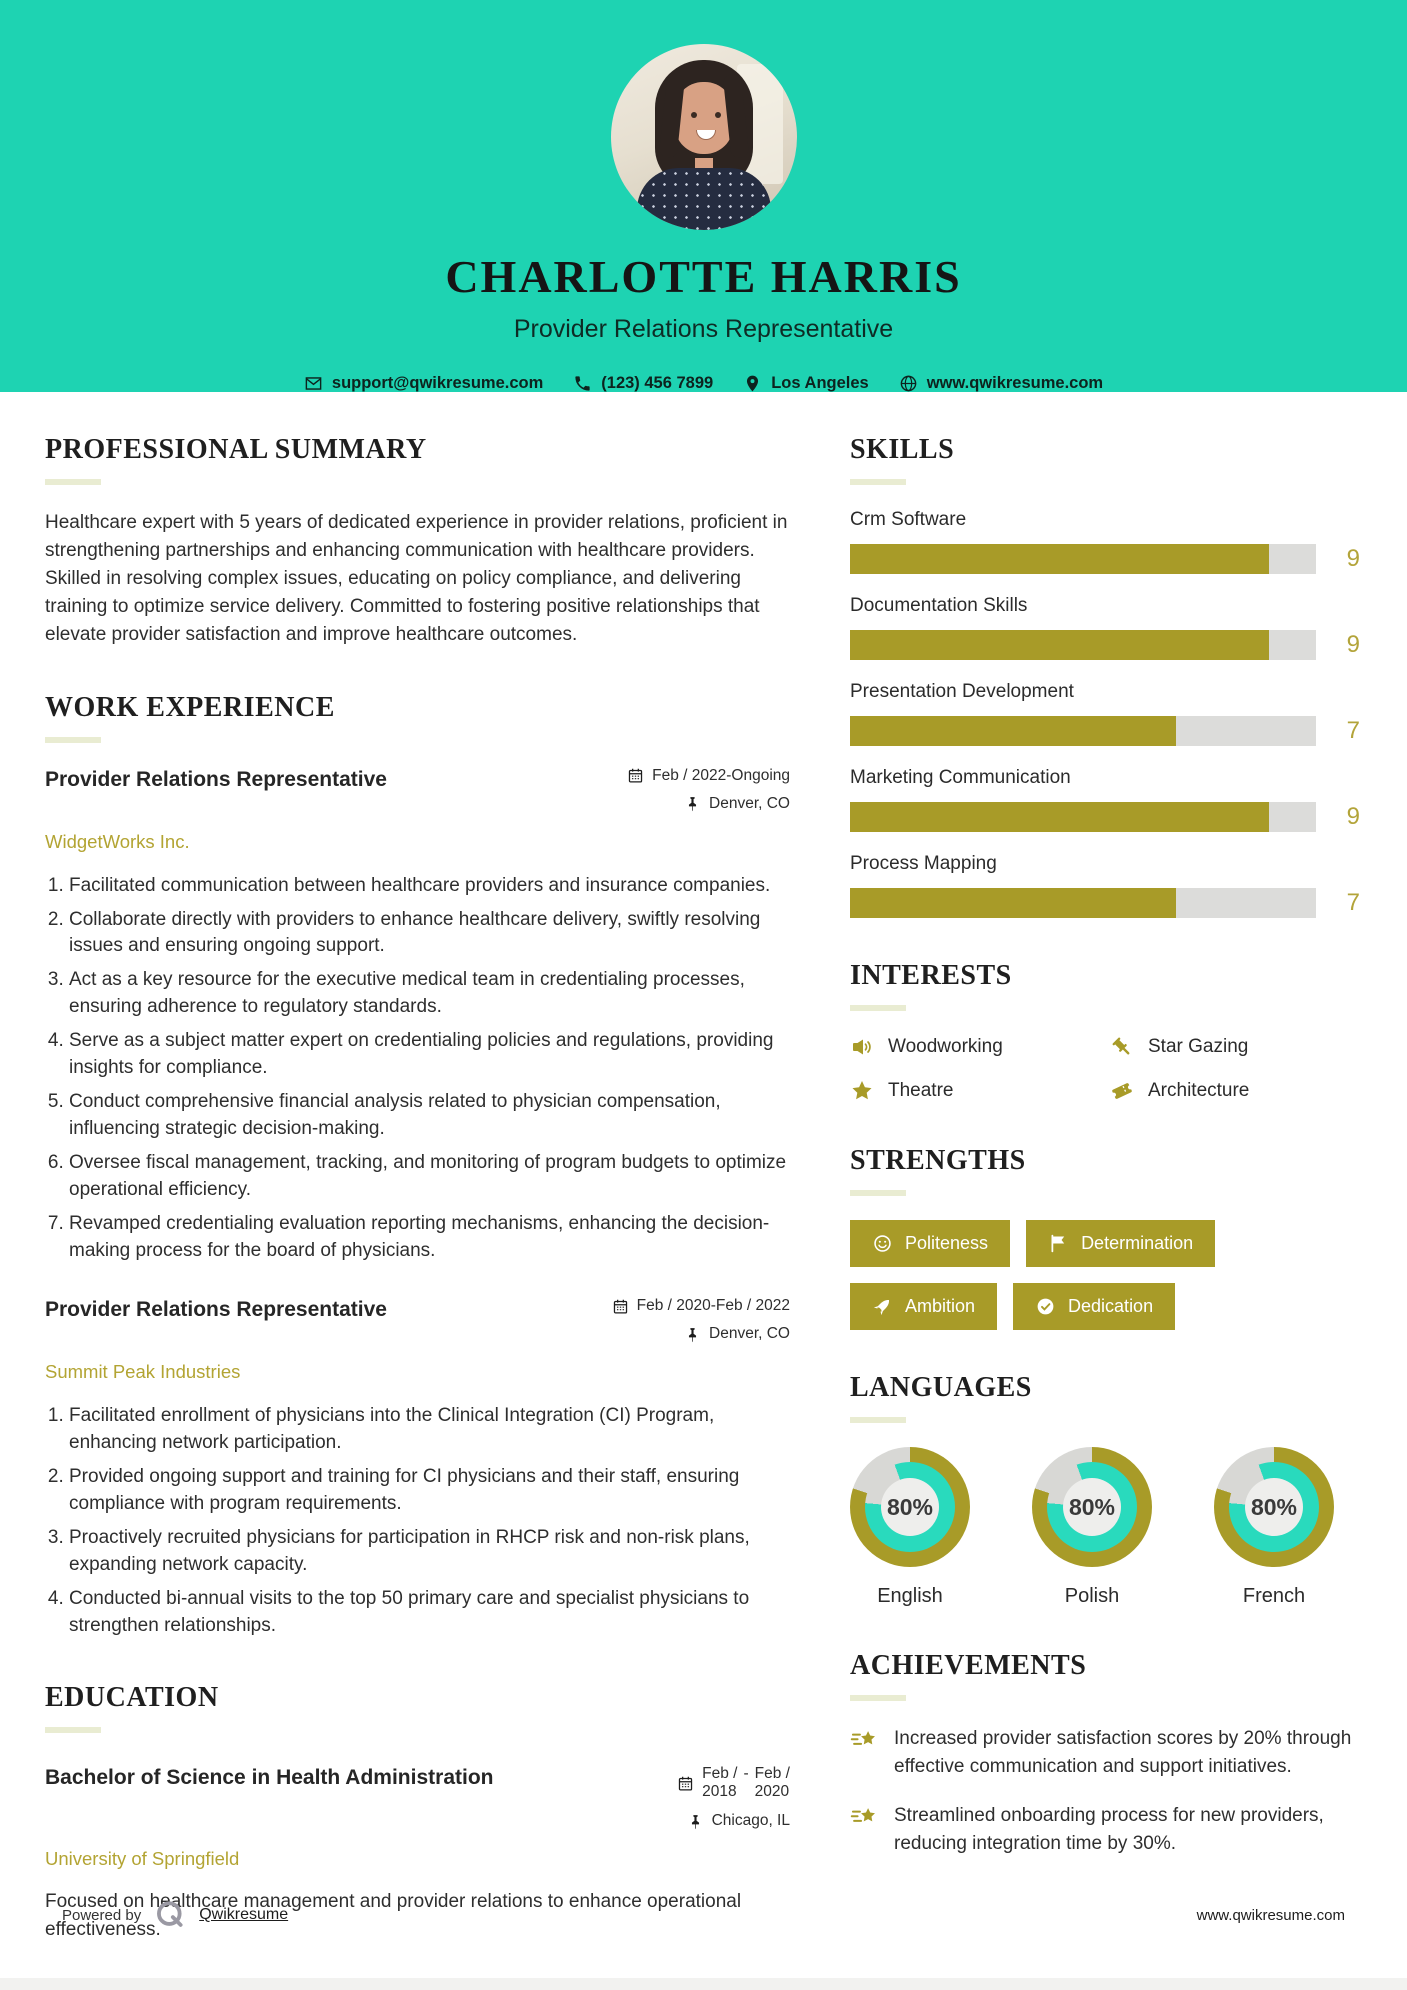 This screenshot has height=1990, width=1407. What do you see at coordinates (1105, 1069) in the screenshot?
I see `interests-list: Woodworking Star Gazing Theatre` at bounding box center [1105, 1069].